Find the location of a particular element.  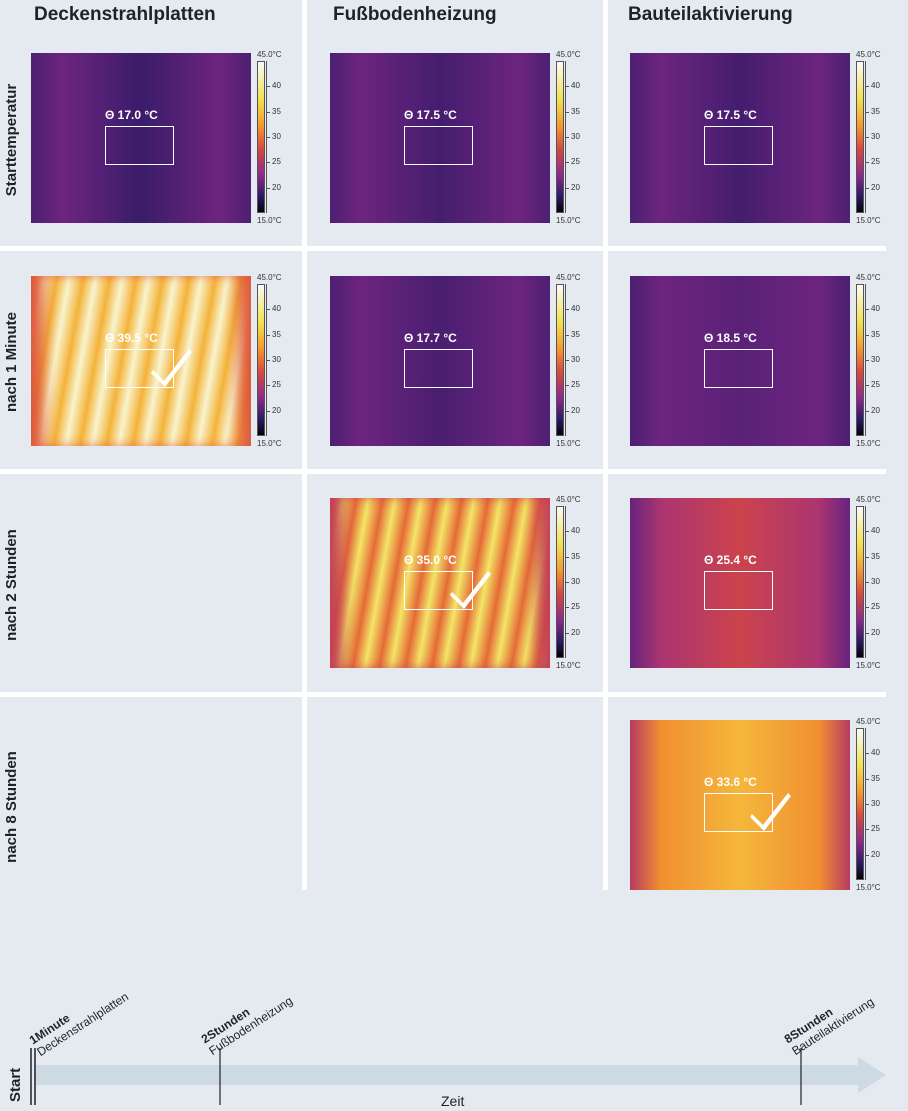

timeline-start-label: Start is located at coordinates (15, 1085).